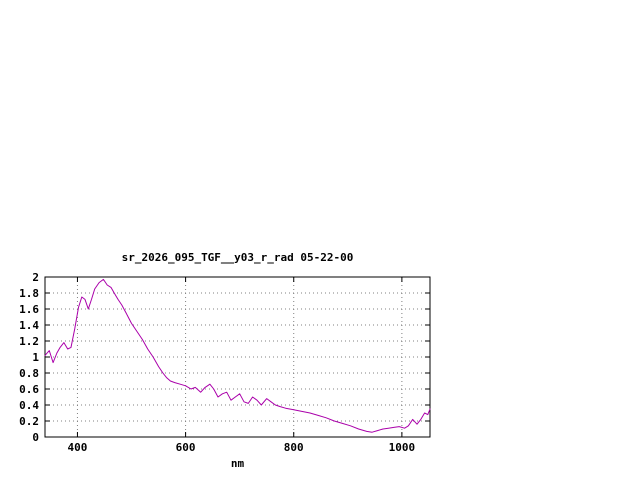  Describe the element at coordinates (29, 421) in the screenshot. I see `y-tick-label: 0.2` at that location.